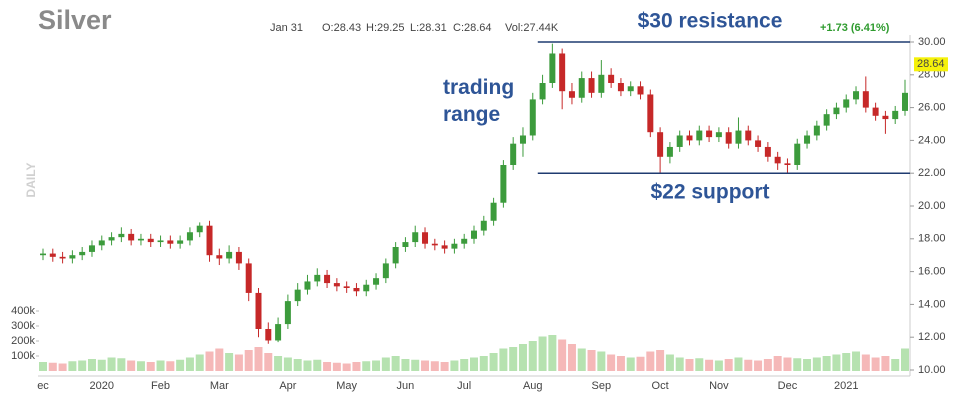  What do you see at coordinates (23, 341) in the screenshot?
I see `y2-tick-label: 200k` at bounding box center [23, 341].